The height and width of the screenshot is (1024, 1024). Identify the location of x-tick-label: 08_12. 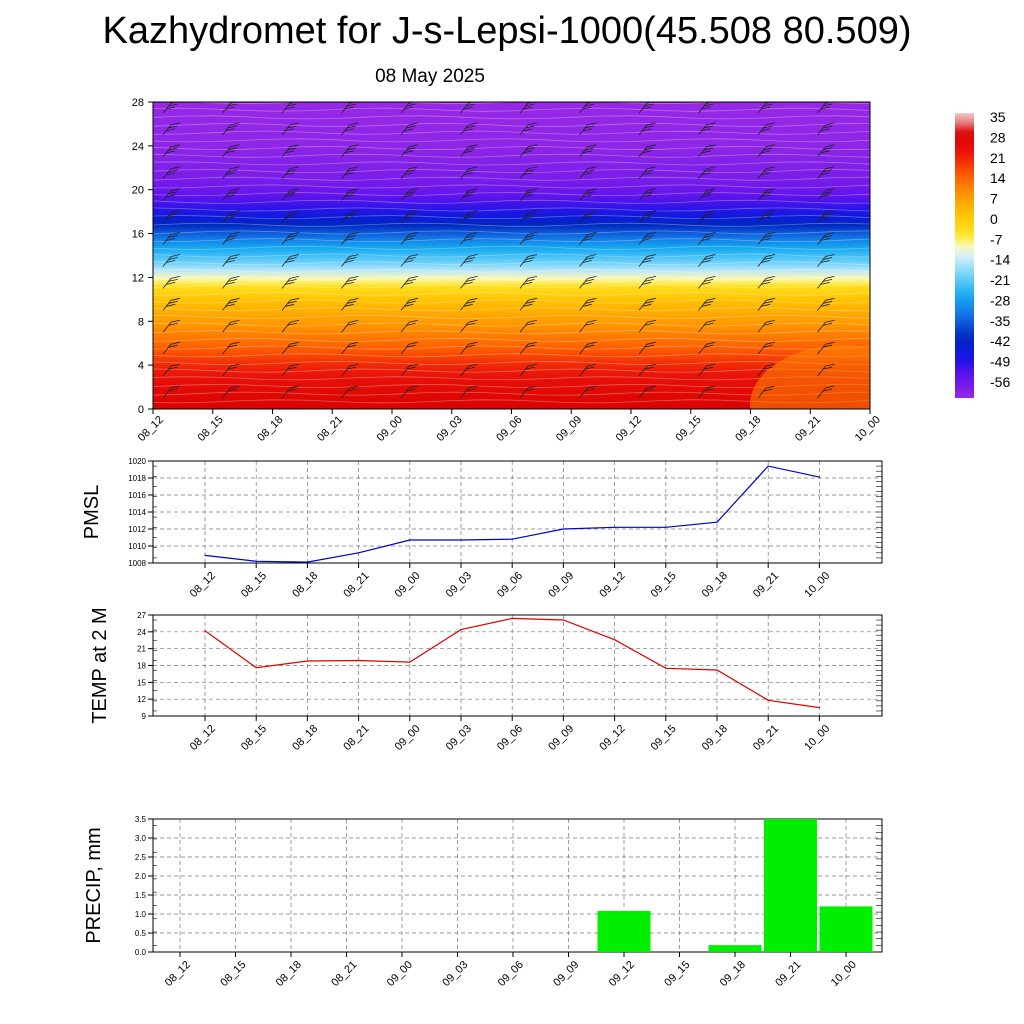
(203, 738).